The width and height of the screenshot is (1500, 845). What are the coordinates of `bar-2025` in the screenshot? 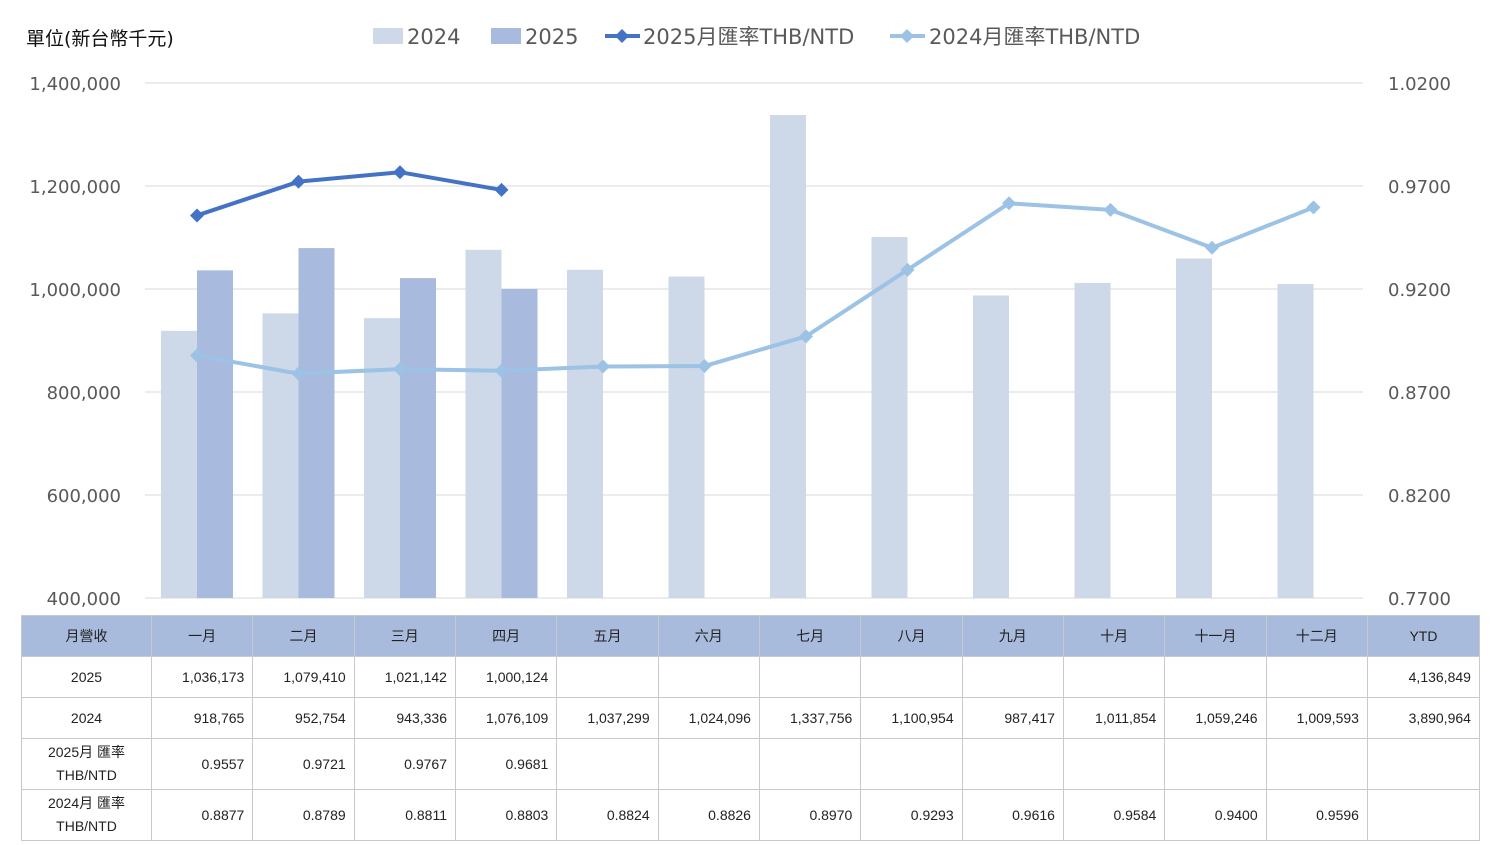 It's located at (418, 438).